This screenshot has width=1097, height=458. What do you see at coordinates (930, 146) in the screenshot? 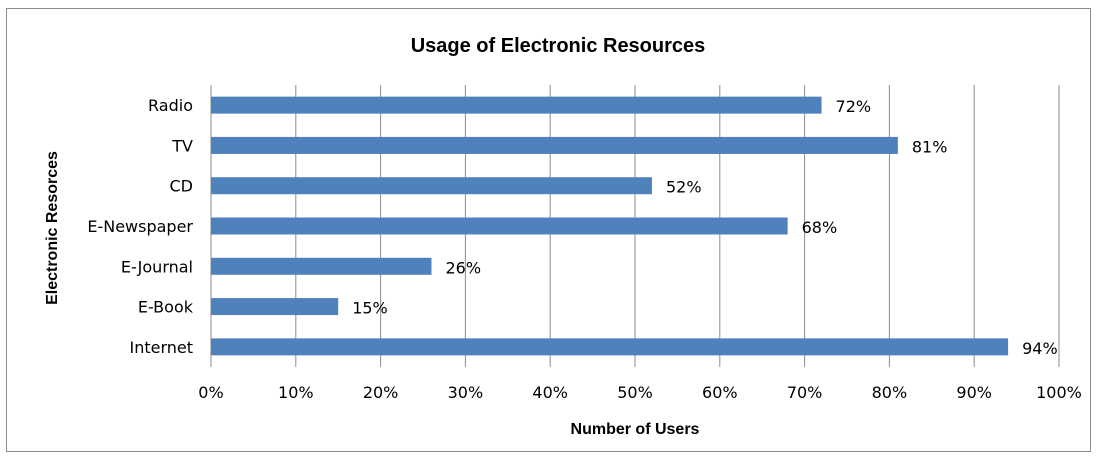
I see `data-label: 81%` at bounding box center [930, 146].